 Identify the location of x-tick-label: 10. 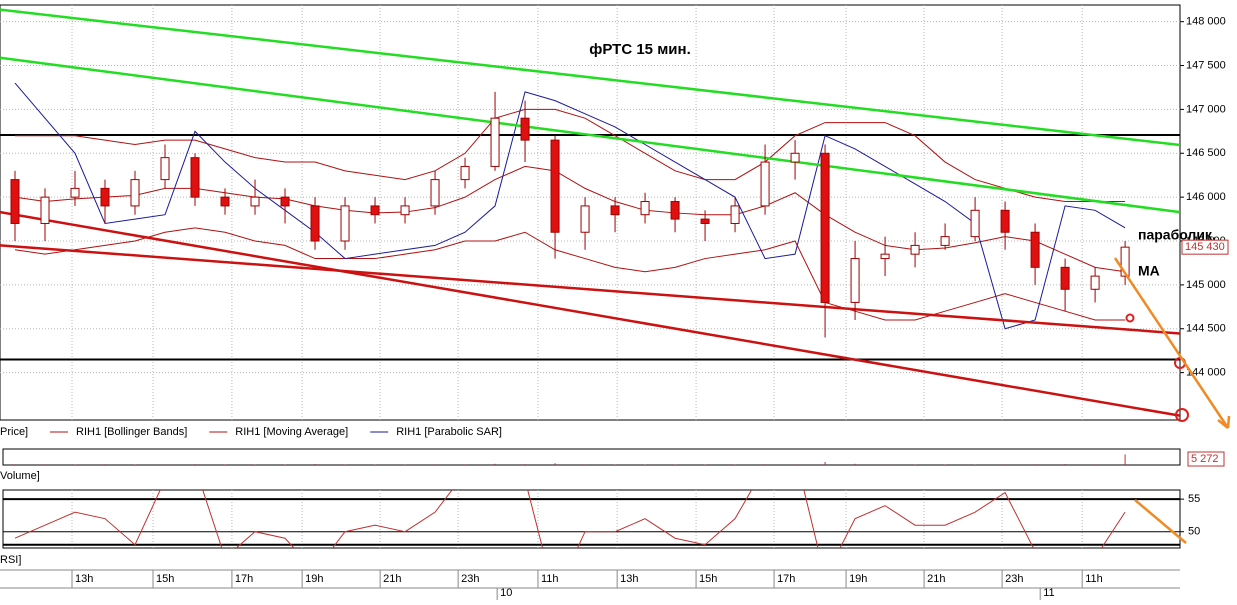
(506, 593).